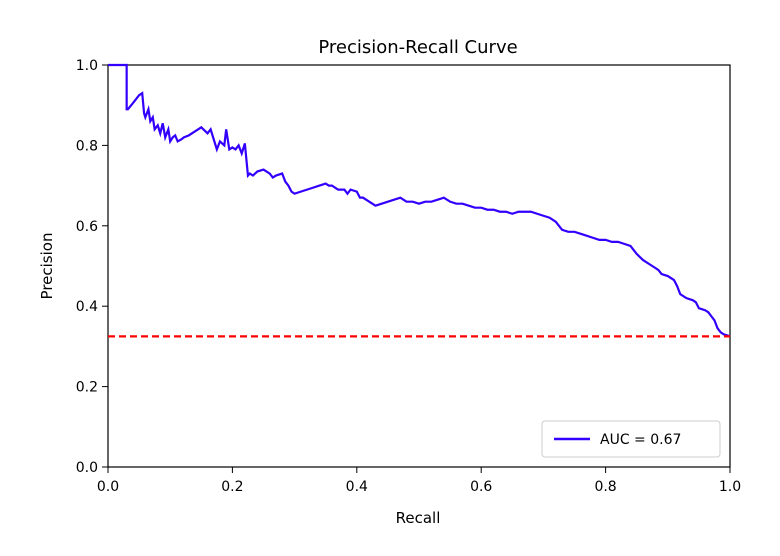  Describe the element at coordinates (232, 487) in the screenshot. I see `x-tick-label: 0.2` at that location.